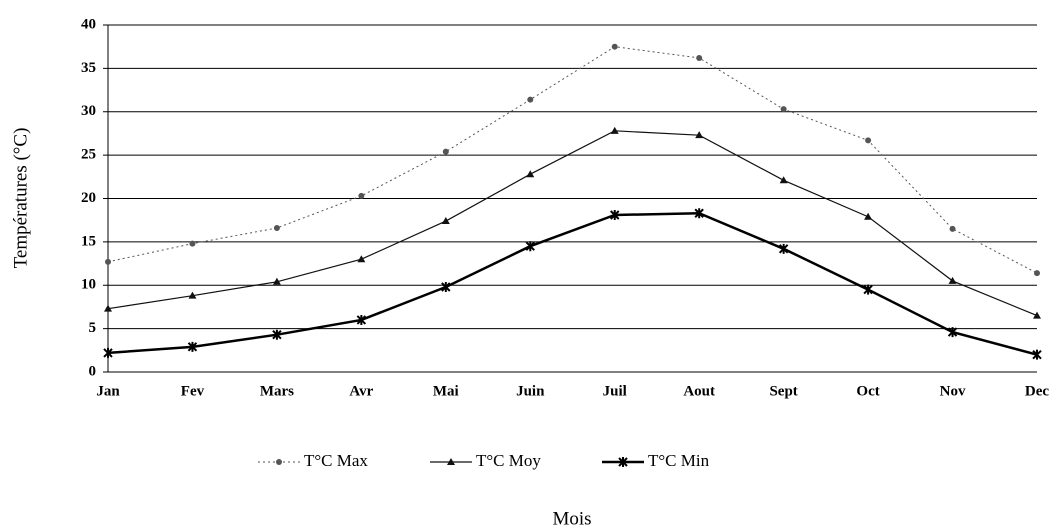 The height and width of the screenshot is (532, 1061). I want to click on x-tick-label: Juin, so click(530, 391).